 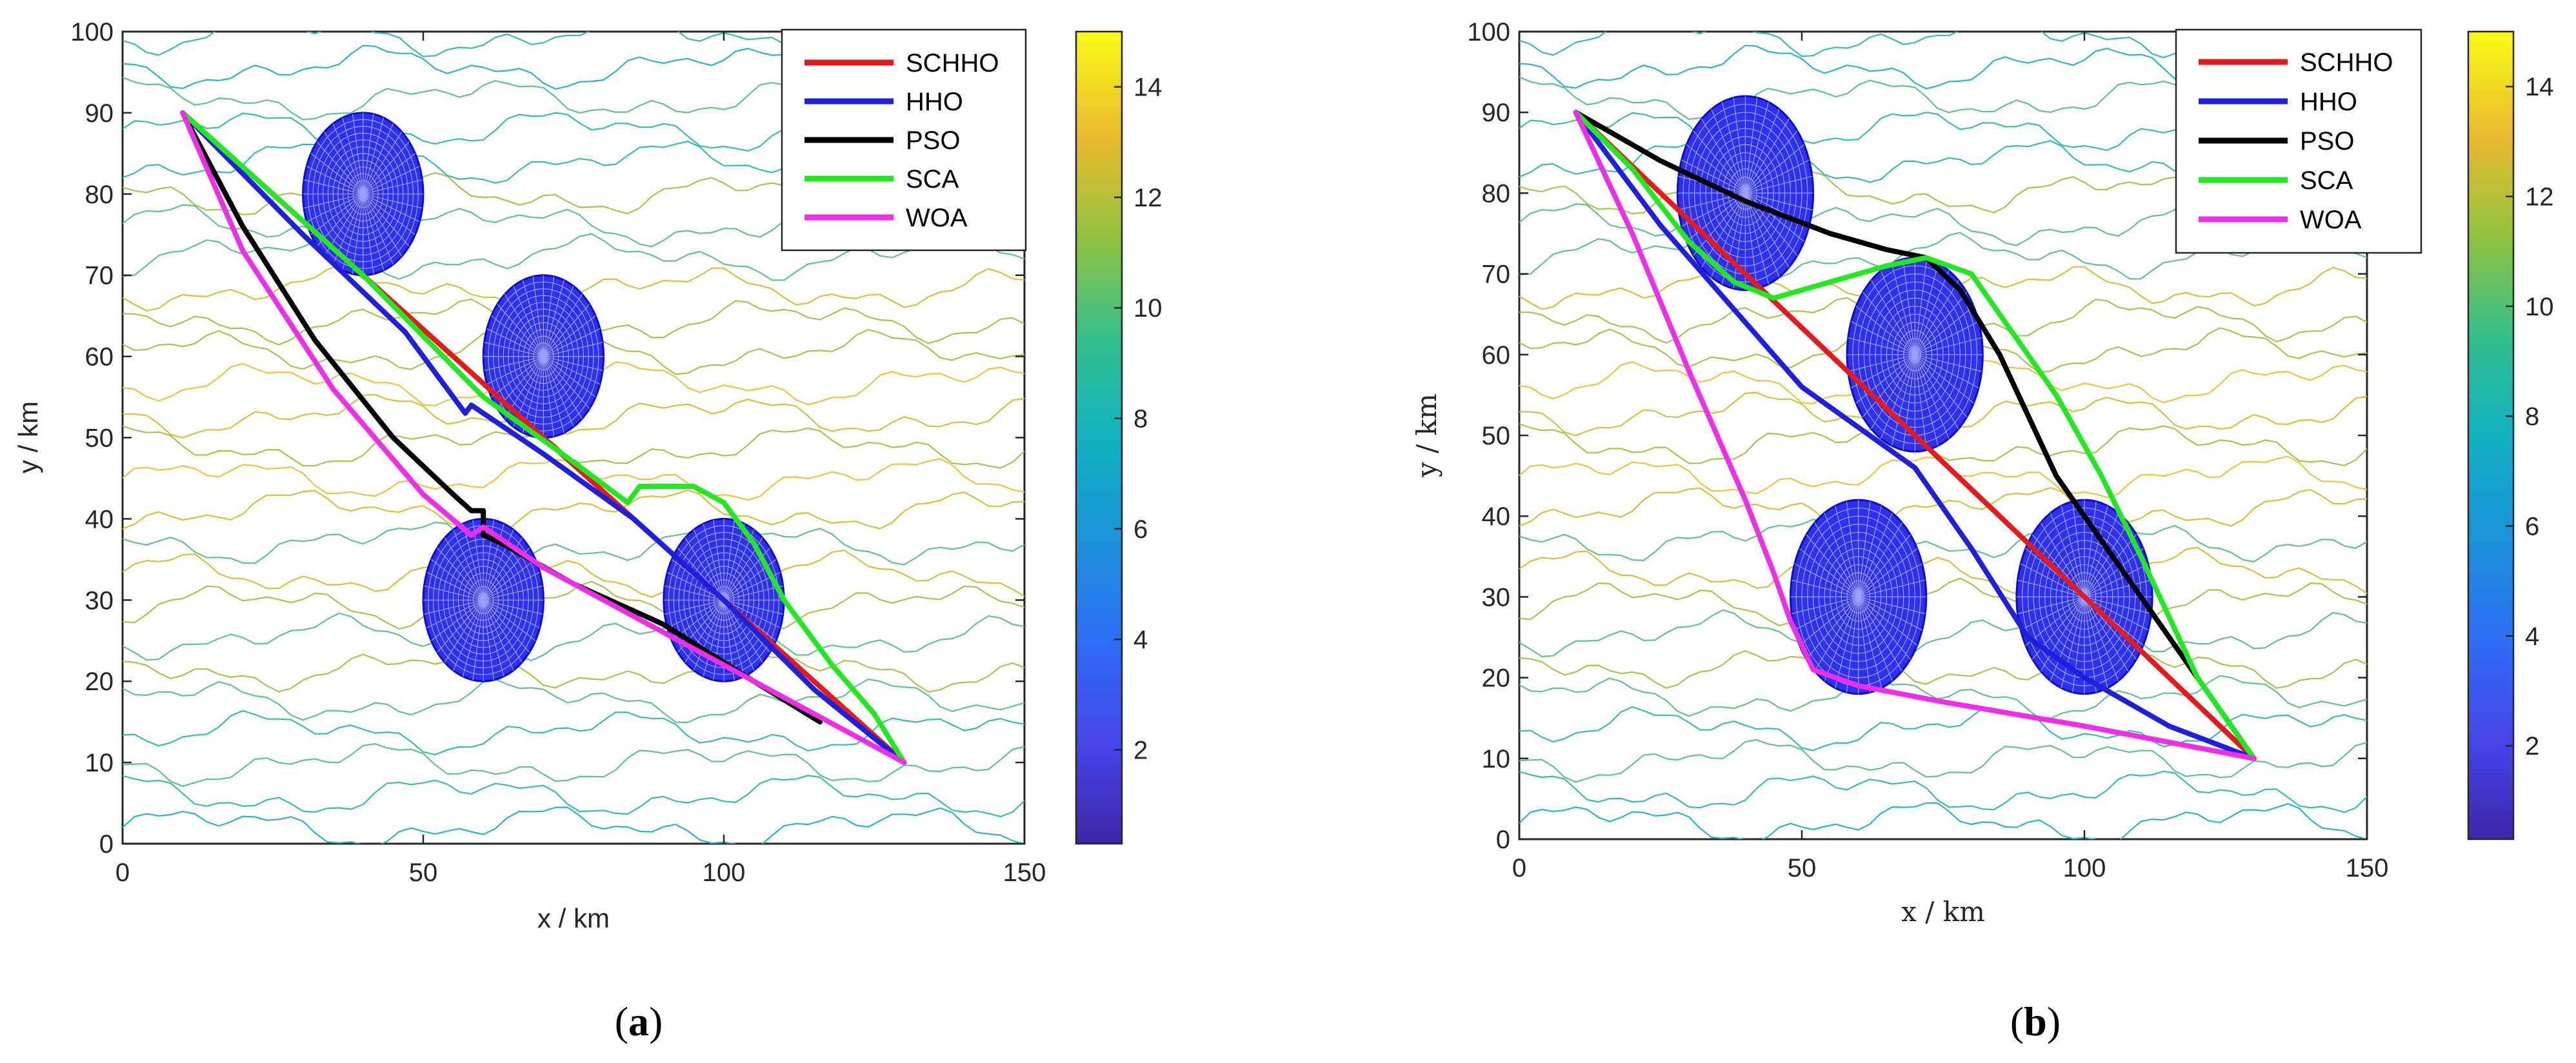 What do you see at coordinates (99, 276) in the screenshot?
I see `y-tick-label: 70` at bounding box center [99, 276].